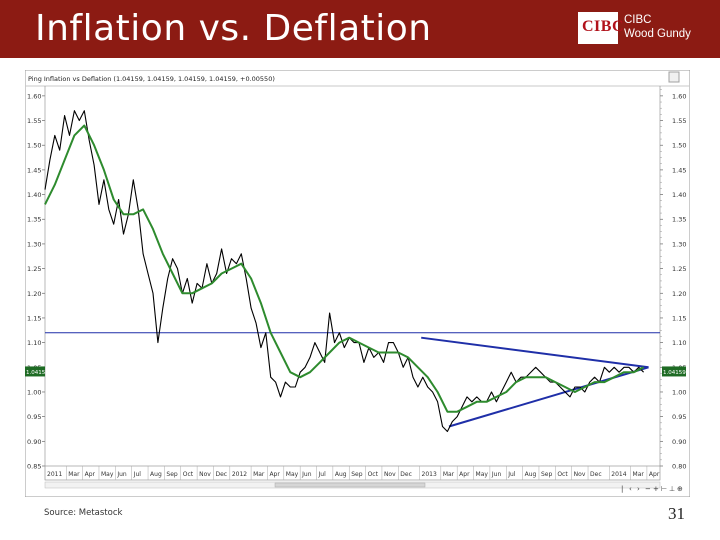 Image resolution: width=720 pixels, height=540 pixels. What do you see at coordinates (34, 343) in the screenshot?
I see `y-tick-label-left: 1.10` at bounding box center [34, 343].